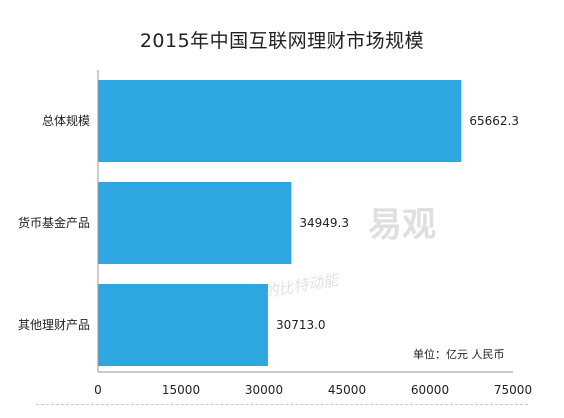  Describe the element at coordinates (98, 390) in the screenshot. I see `x-tick-label-0: 0` at that location.